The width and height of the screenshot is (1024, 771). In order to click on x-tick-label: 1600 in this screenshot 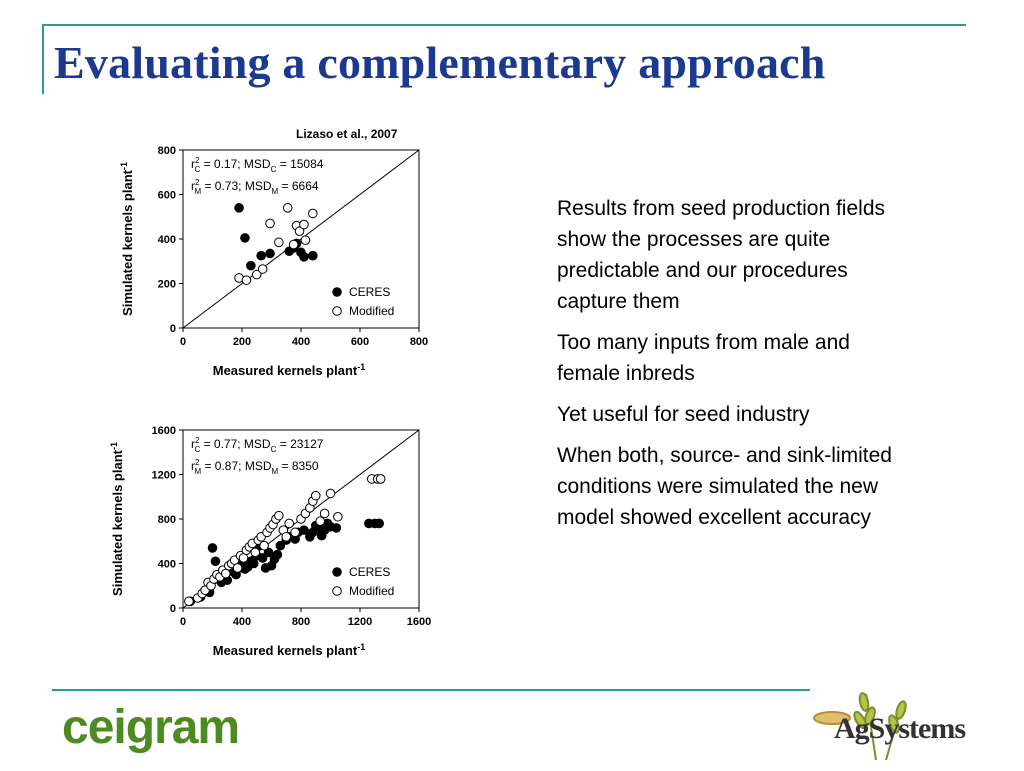, I will do `click(419, 622)`.